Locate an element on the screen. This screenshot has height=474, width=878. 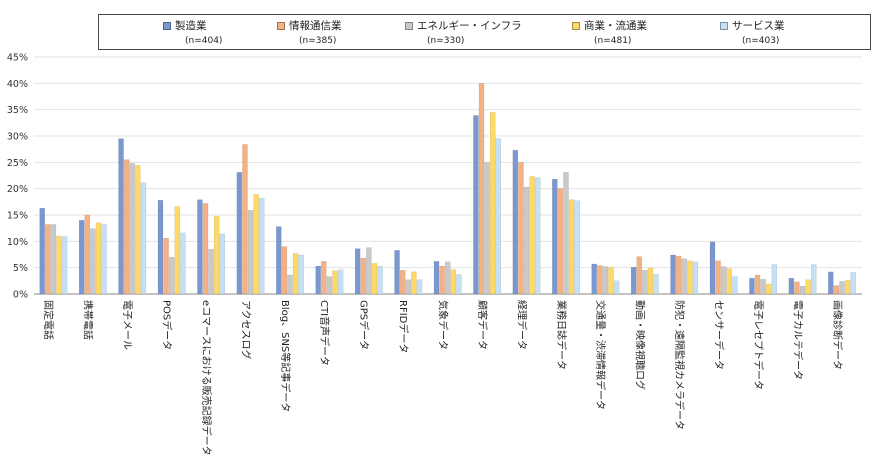
legend-label: 情報通信業 is located at coordinates (315, 26).